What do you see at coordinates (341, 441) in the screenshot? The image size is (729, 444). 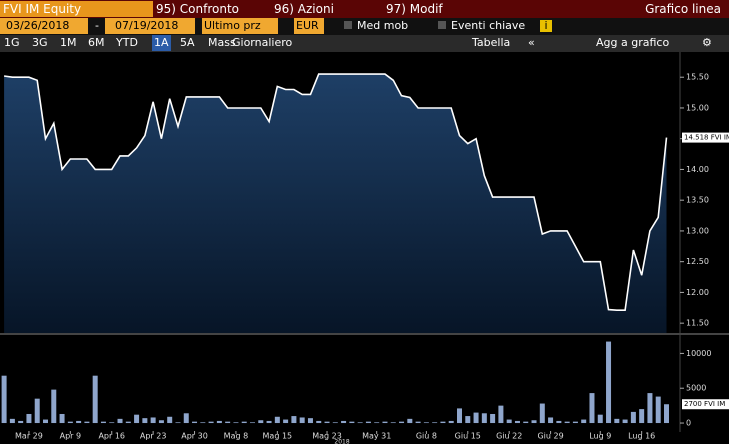 I see `x-axis-year: 2018` at bounding box center [341, 441].